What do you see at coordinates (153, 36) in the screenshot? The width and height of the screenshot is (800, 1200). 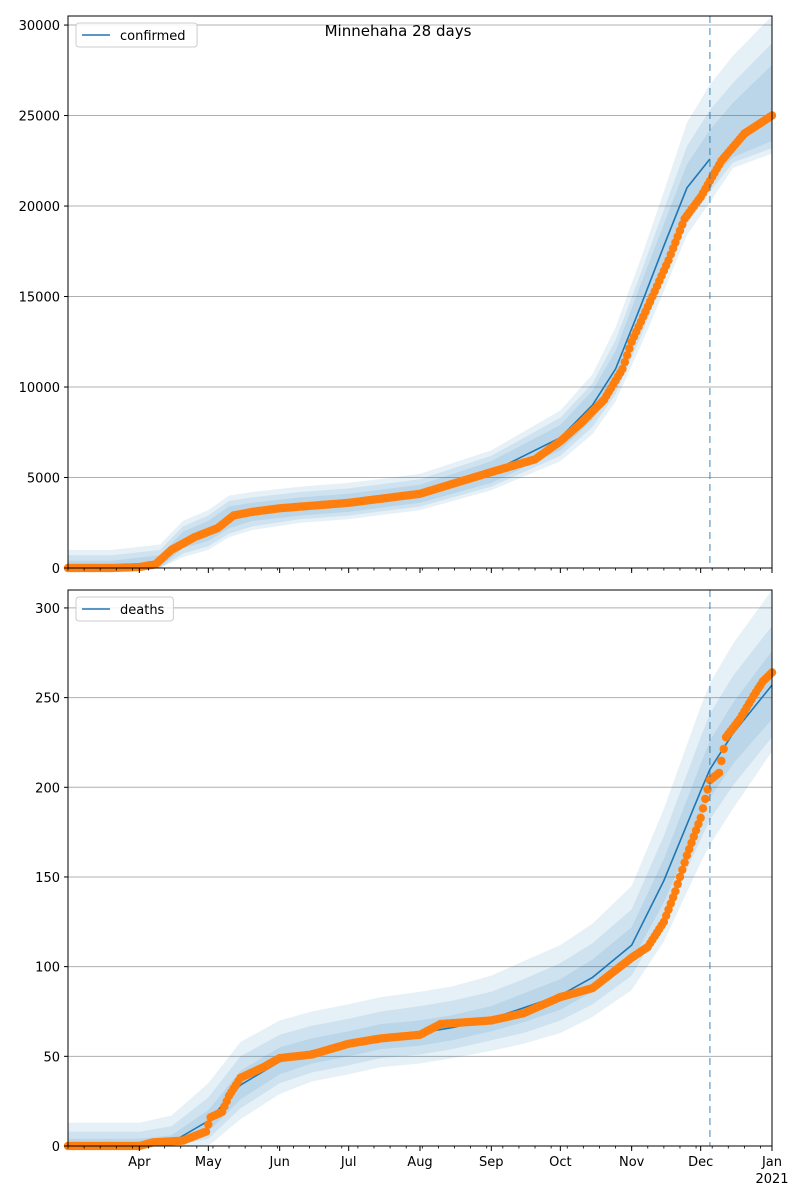 I see `legend-label: confirmed` at bounding box center [153, 36].